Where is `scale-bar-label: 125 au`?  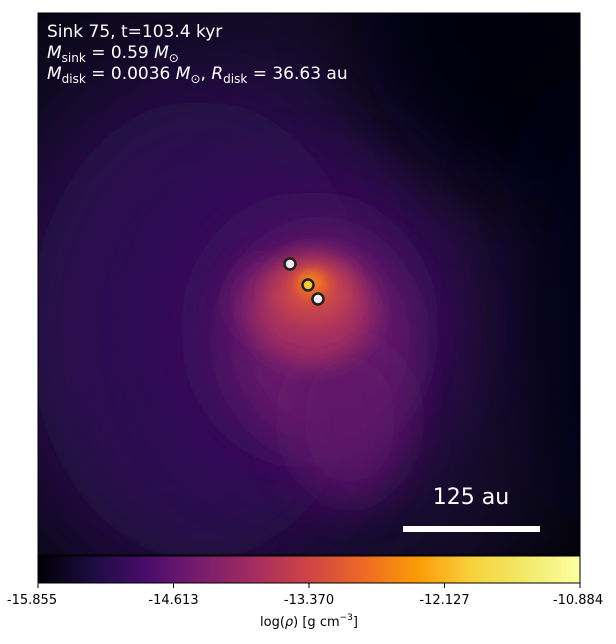 scale-bar-label: 125 au is located at coordinates (471, 497).